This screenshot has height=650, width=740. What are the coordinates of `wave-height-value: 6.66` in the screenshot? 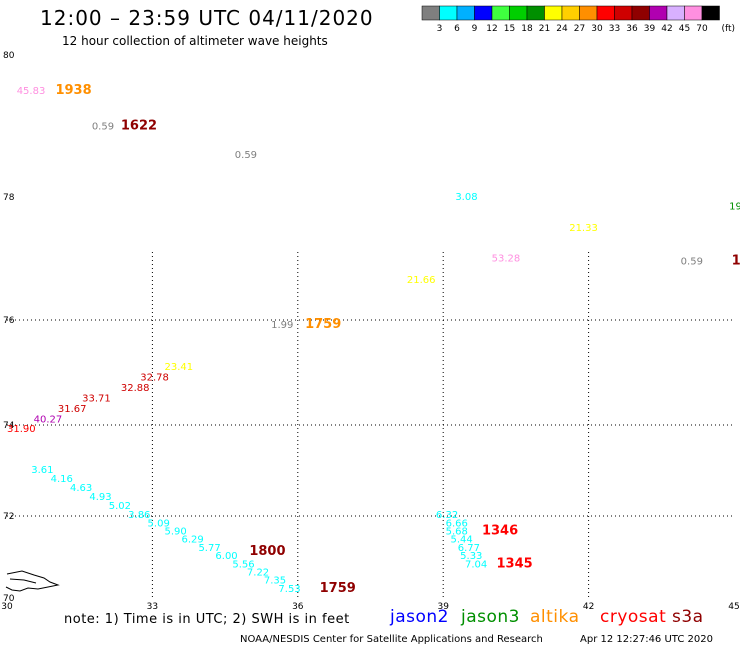 It's located at (457, 523).